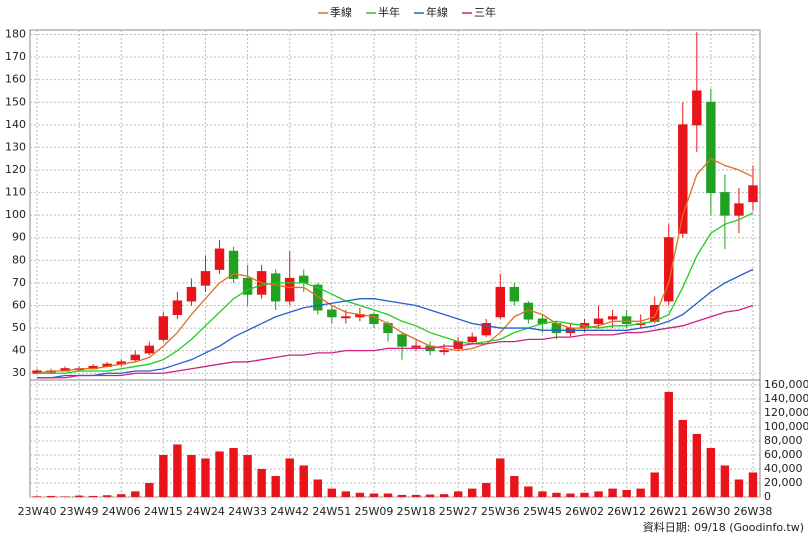  I want to click on x-tick-label: 23W40, so click(37, 511).